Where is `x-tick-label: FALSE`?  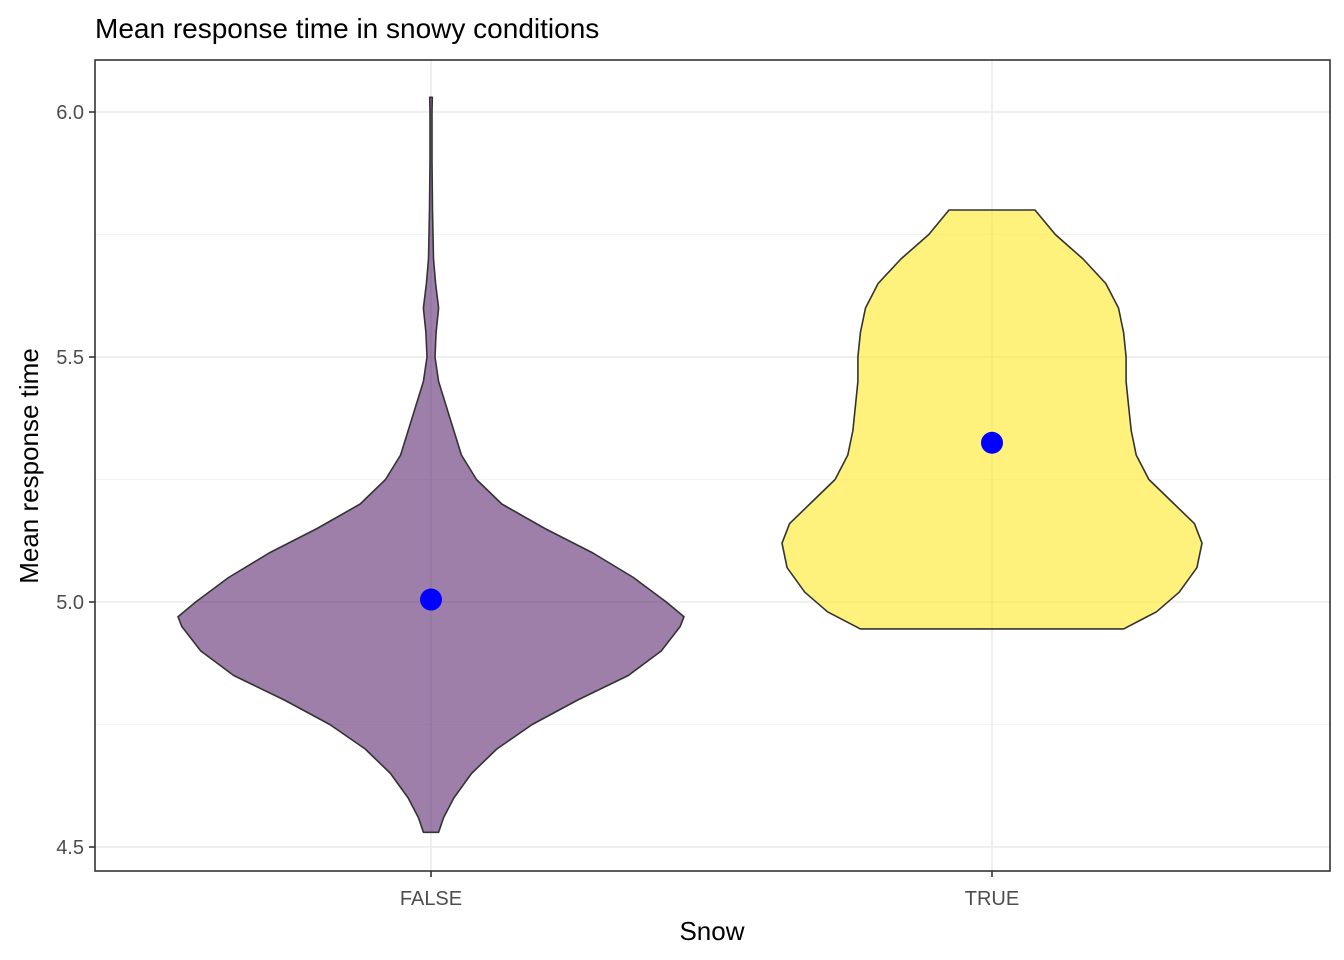 x-tick-label: FALSE is located at coordinates (431, 899).